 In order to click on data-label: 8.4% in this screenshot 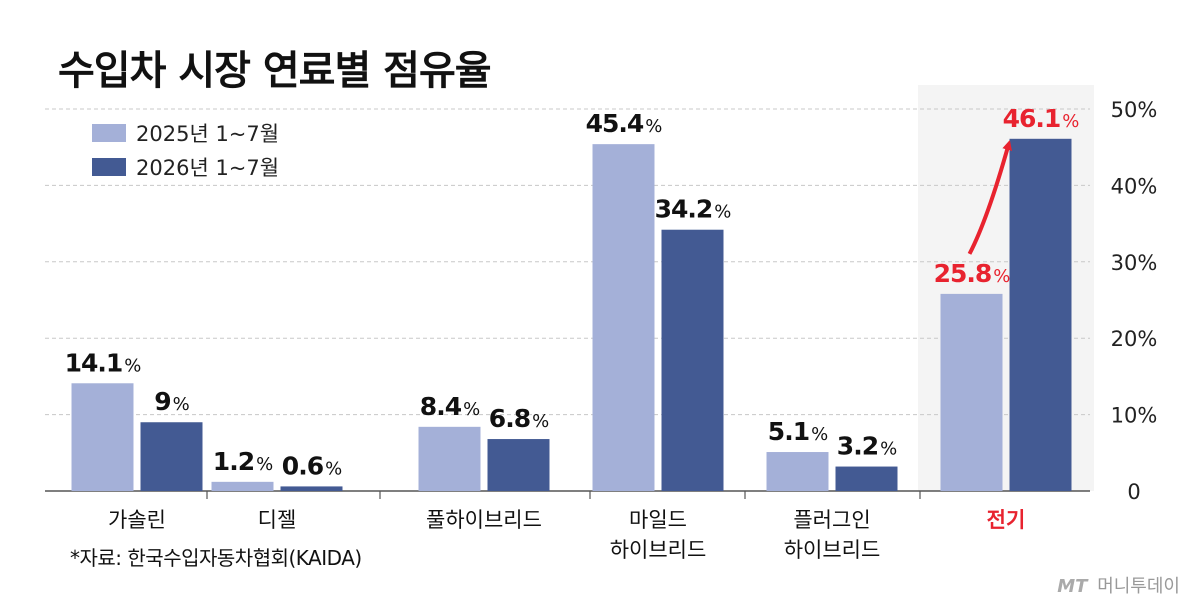, I will do `click(450, 406)`.